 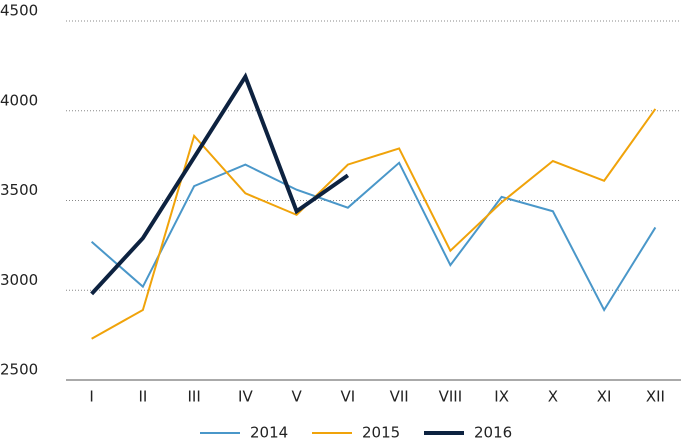 I want to click on x-tick-label: IV, so click(x=245, y=397).